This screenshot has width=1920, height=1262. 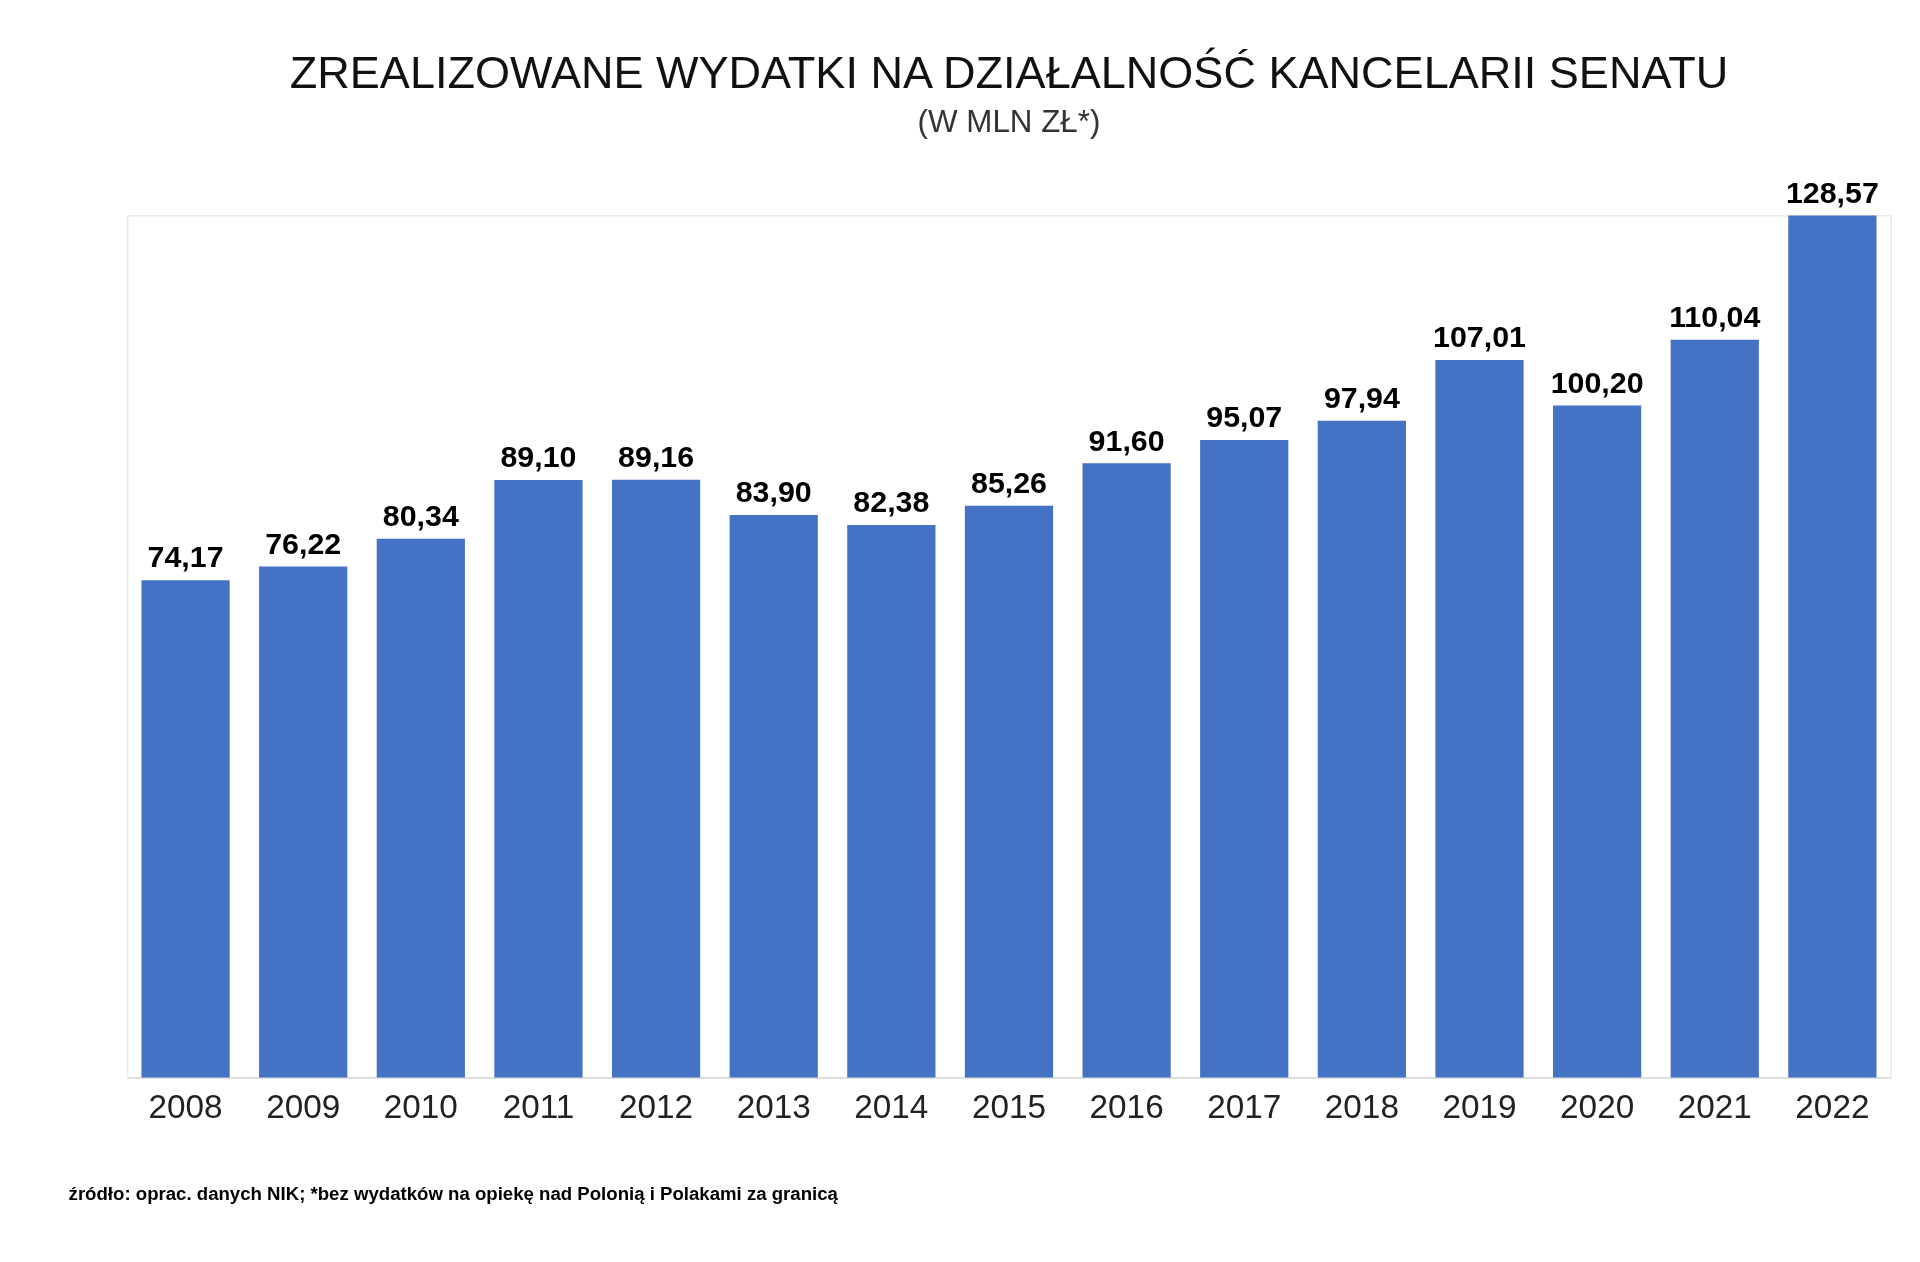 I want to click on data-label: 107,01, so click(x=1480, y=337).